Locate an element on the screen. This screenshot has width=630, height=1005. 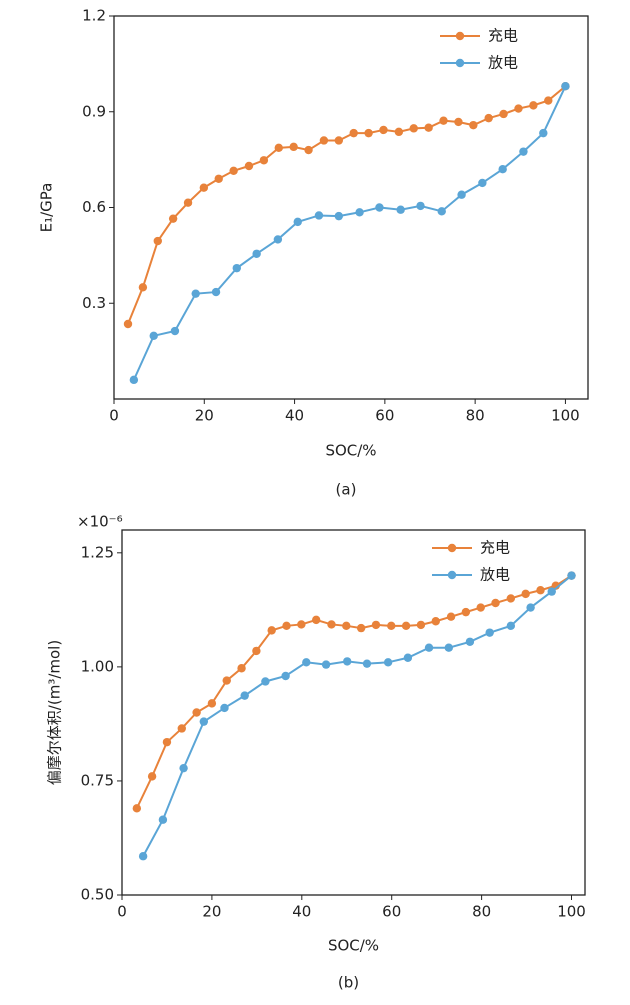
y-tick-label: 0.3 is located at coordinates (94, 303).